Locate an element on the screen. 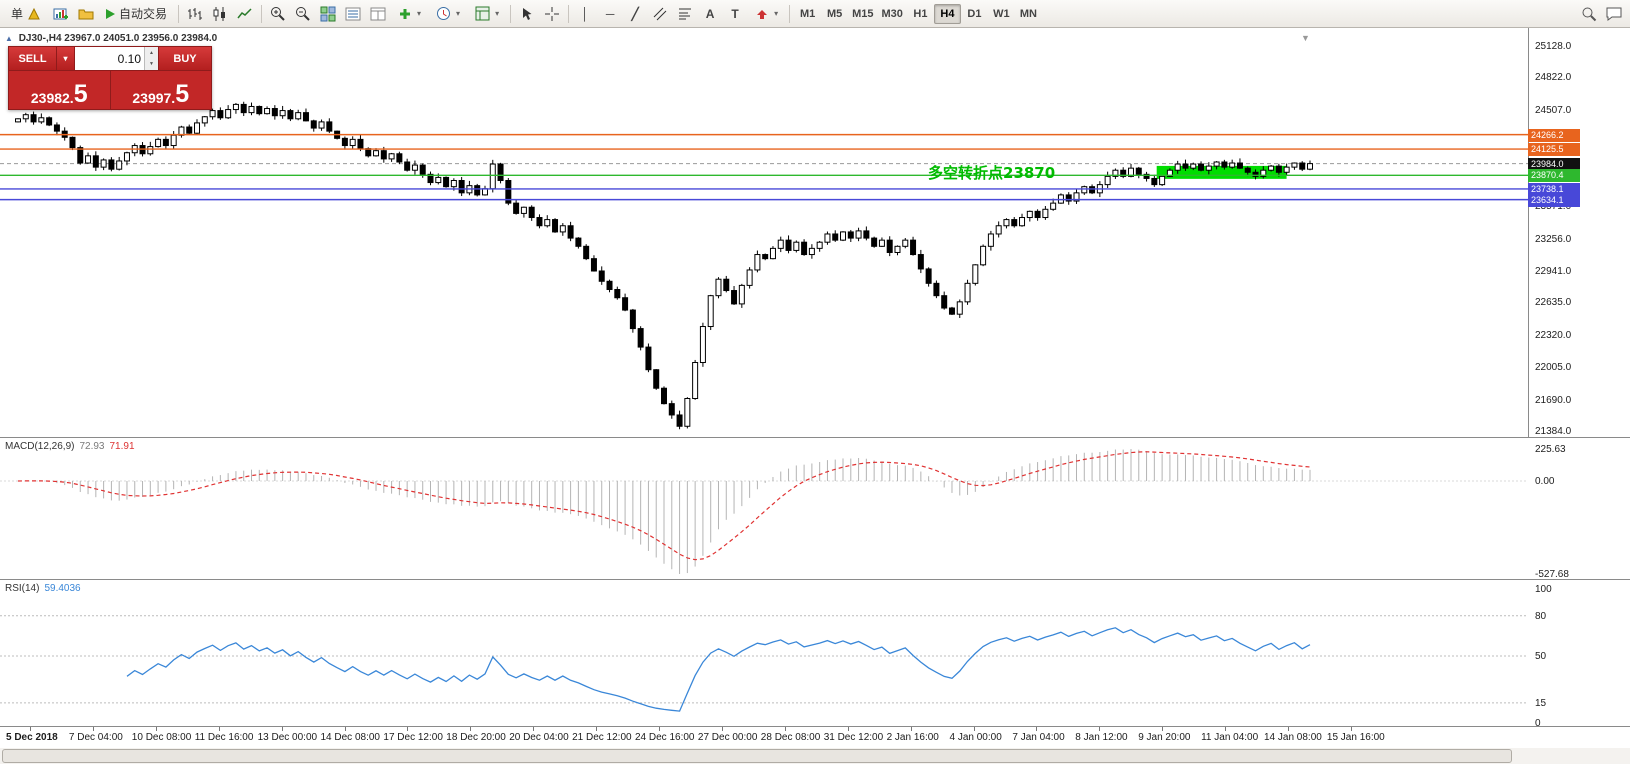 This screenshot has height=773, width=1630. timeframe-h1-button: H1 is located at coordinates (920, 14).